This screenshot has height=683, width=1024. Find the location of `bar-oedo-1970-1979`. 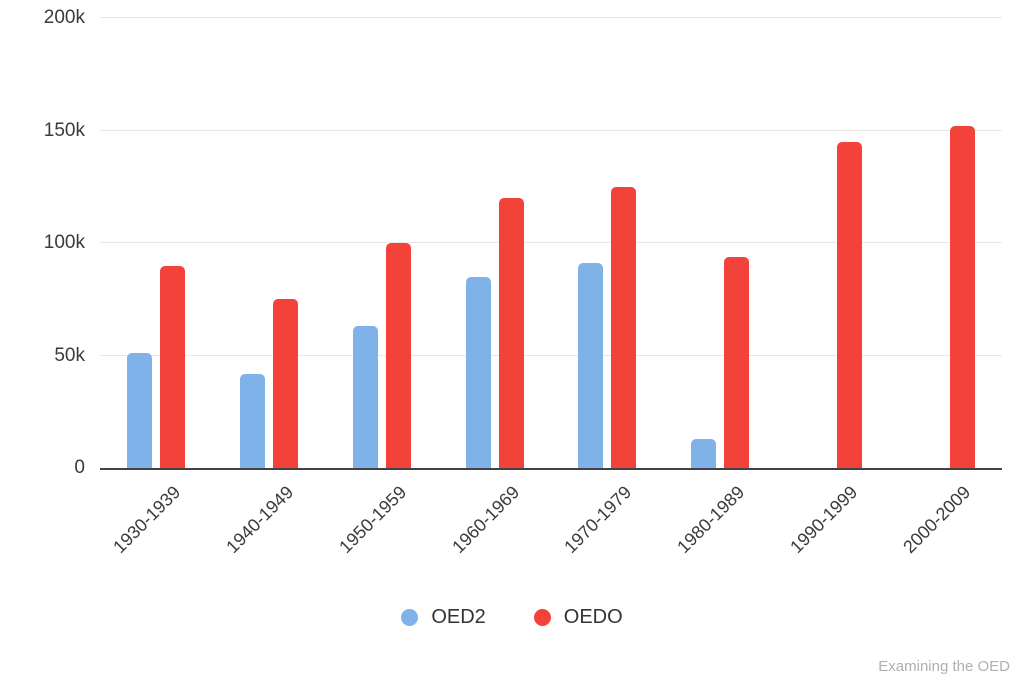

bar-oedo-1970-1979 is located at coordinates (624, 327).